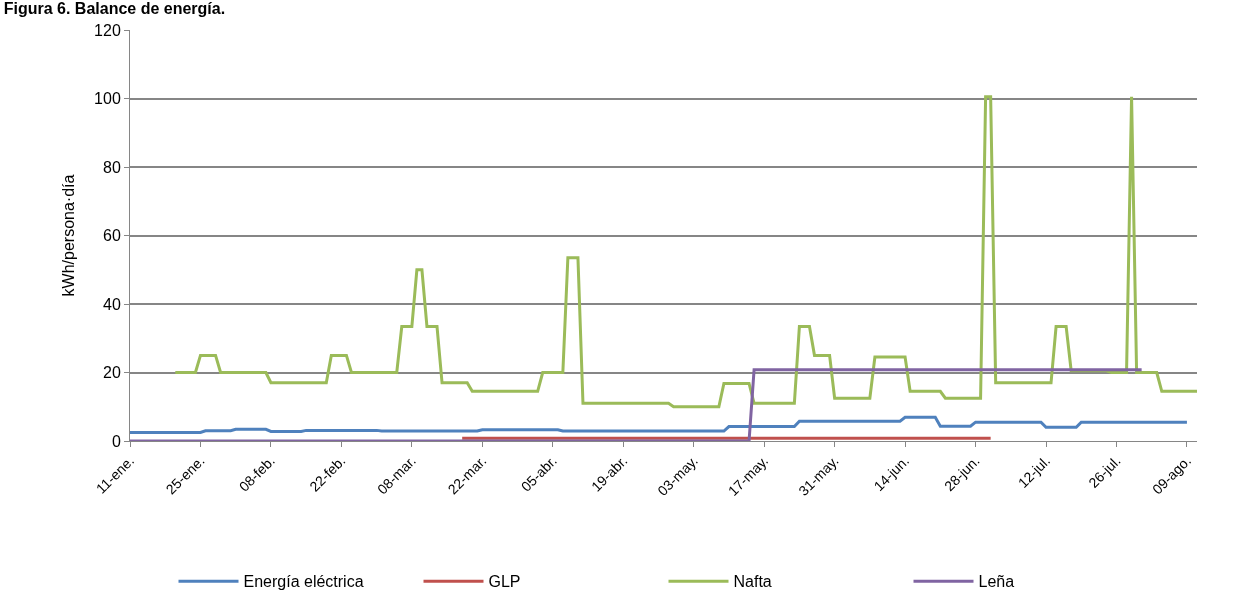 This screenshot has height=610, width=1247. What do you see at coordinates (112, 167) in the screenshot?
I see `y-tick-label: 80` at bounding box center [112, 167].